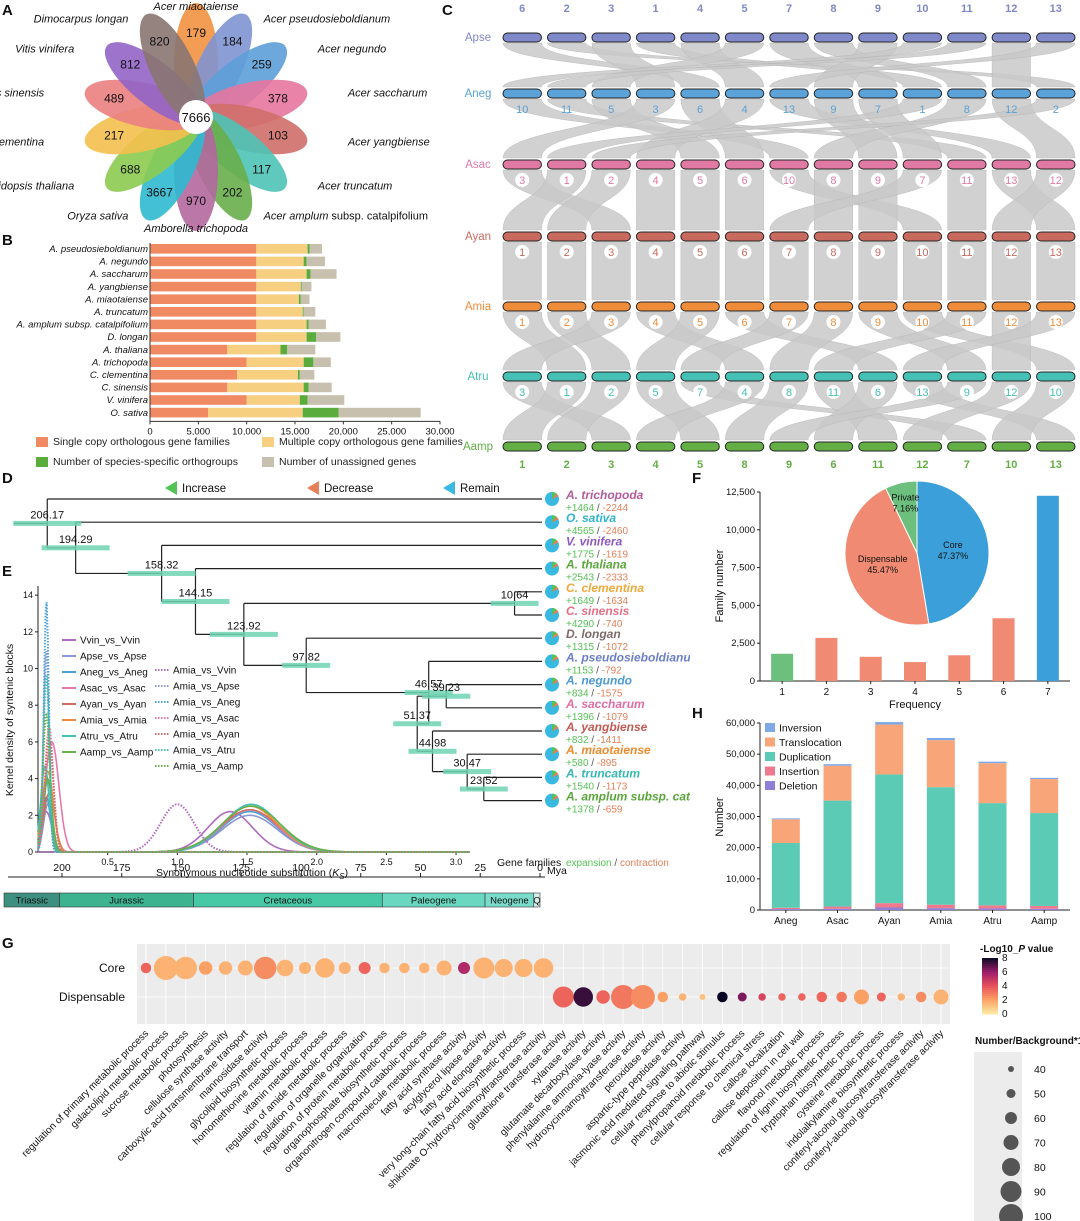  I want to click on f-x-tick-label: 1, so click(782, 692).